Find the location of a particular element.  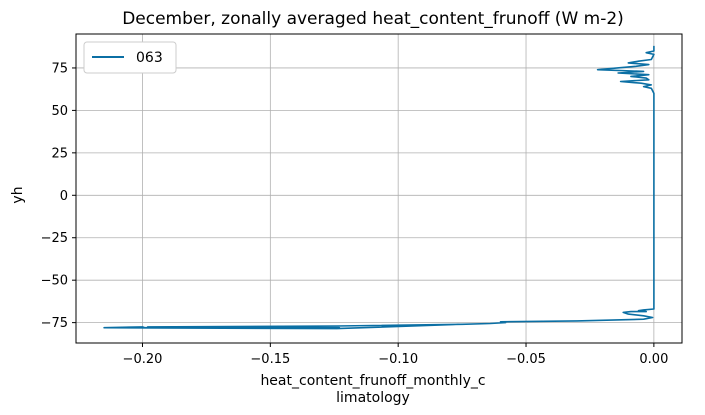

y-tick-label: 0 is located at coordinates (64, 196).